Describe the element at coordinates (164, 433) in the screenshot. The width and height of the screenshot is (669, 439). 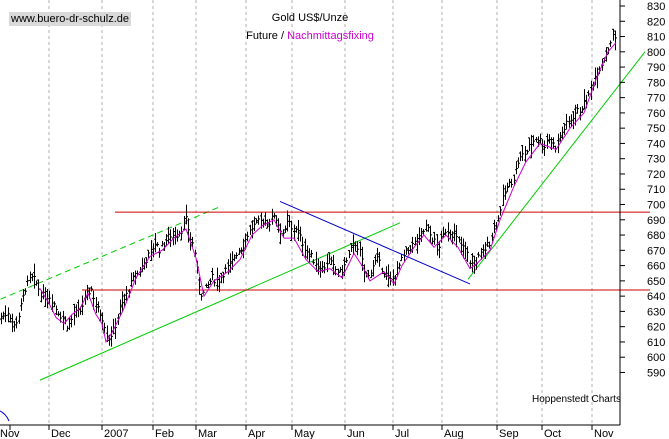
I see `x-tick-label: Feb` at that location.